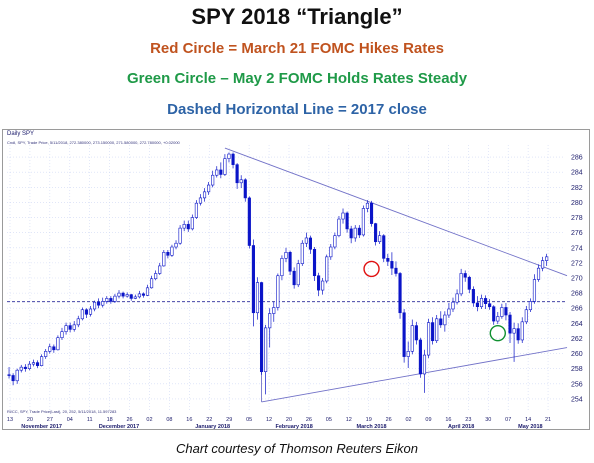 This screenshot has height=463, width=594. I want to click on x-tick-label: 16, so click(448, 420).